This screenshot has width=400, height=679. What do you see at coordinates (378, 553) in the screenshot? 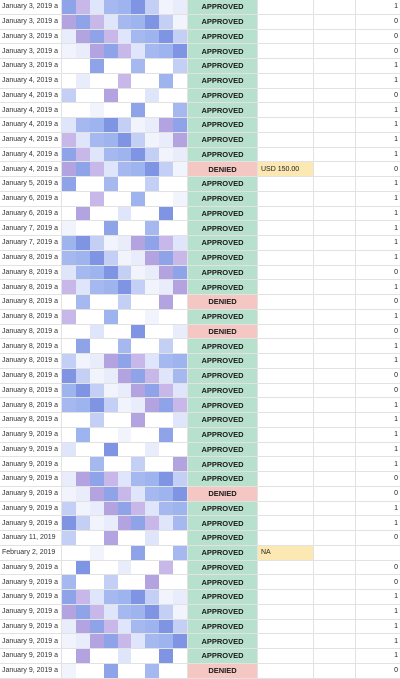
I see `flag-cell` at bounding box center [378, 553].